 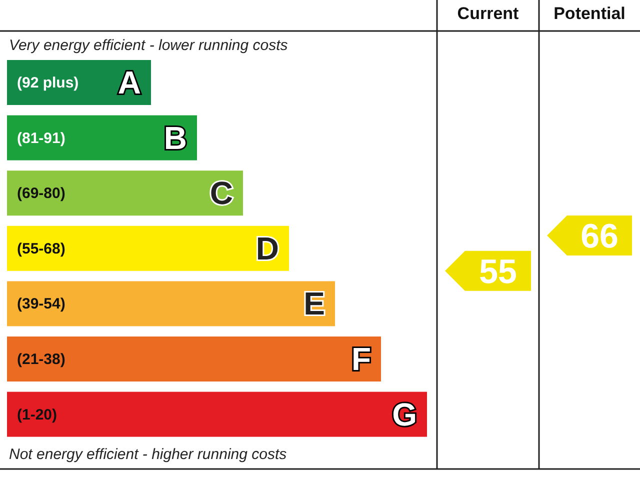 I want to click on category-label: (55-68), so click(x=41, y=249).